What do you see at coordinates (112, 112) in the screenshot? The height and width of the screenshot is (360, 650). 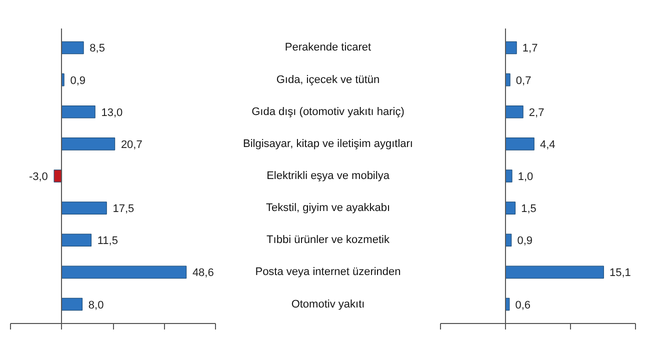 I see `data-label: 13,0` at bounding box center [112, 112].